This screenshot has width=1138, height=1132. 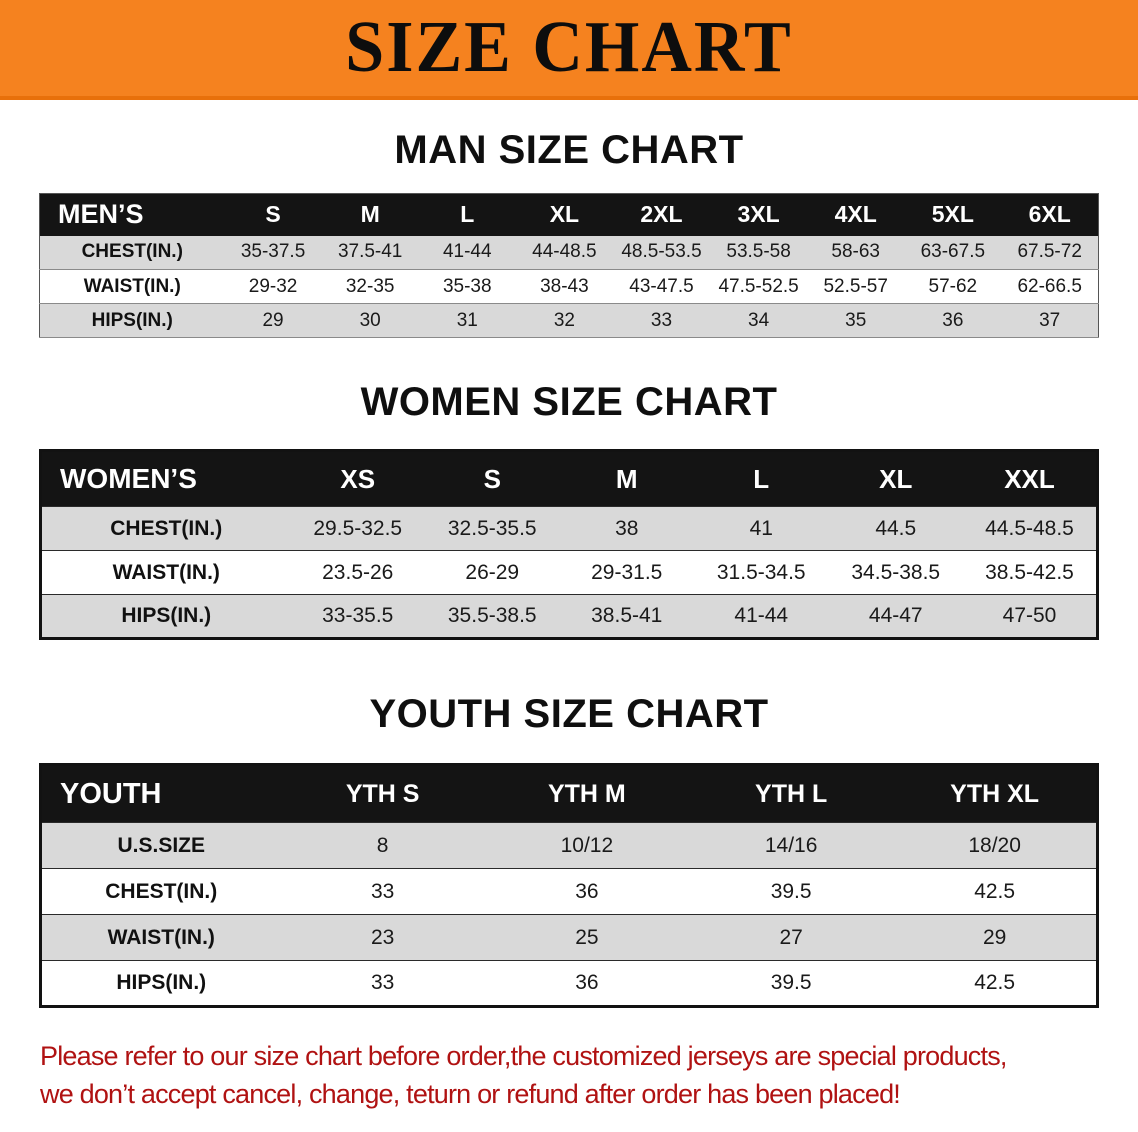 I want to click on size-value: 37, so click(x=1050, y=320).